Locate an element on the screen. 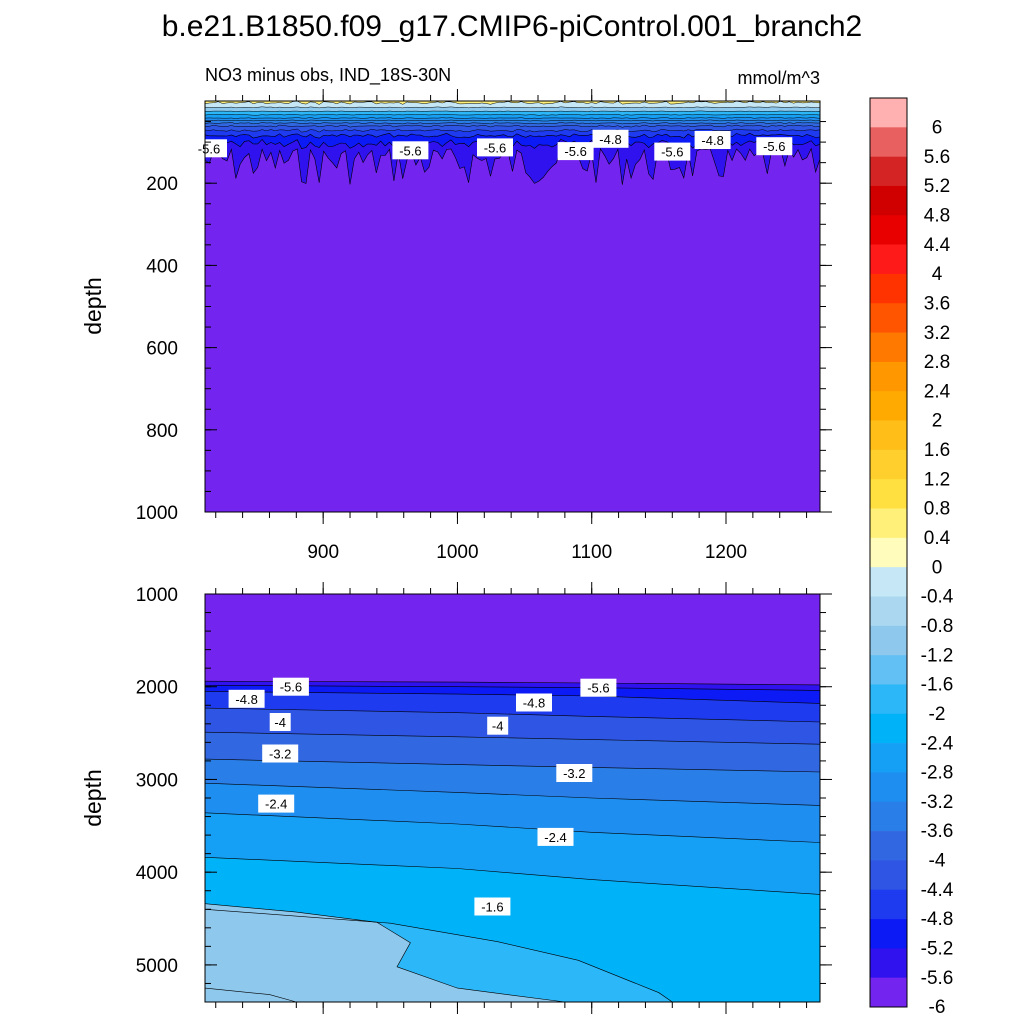 Image resolution: width=1024 pixels, height=1024 pixels. y-tick-label: 3000 is located at coordinates (157, 780).